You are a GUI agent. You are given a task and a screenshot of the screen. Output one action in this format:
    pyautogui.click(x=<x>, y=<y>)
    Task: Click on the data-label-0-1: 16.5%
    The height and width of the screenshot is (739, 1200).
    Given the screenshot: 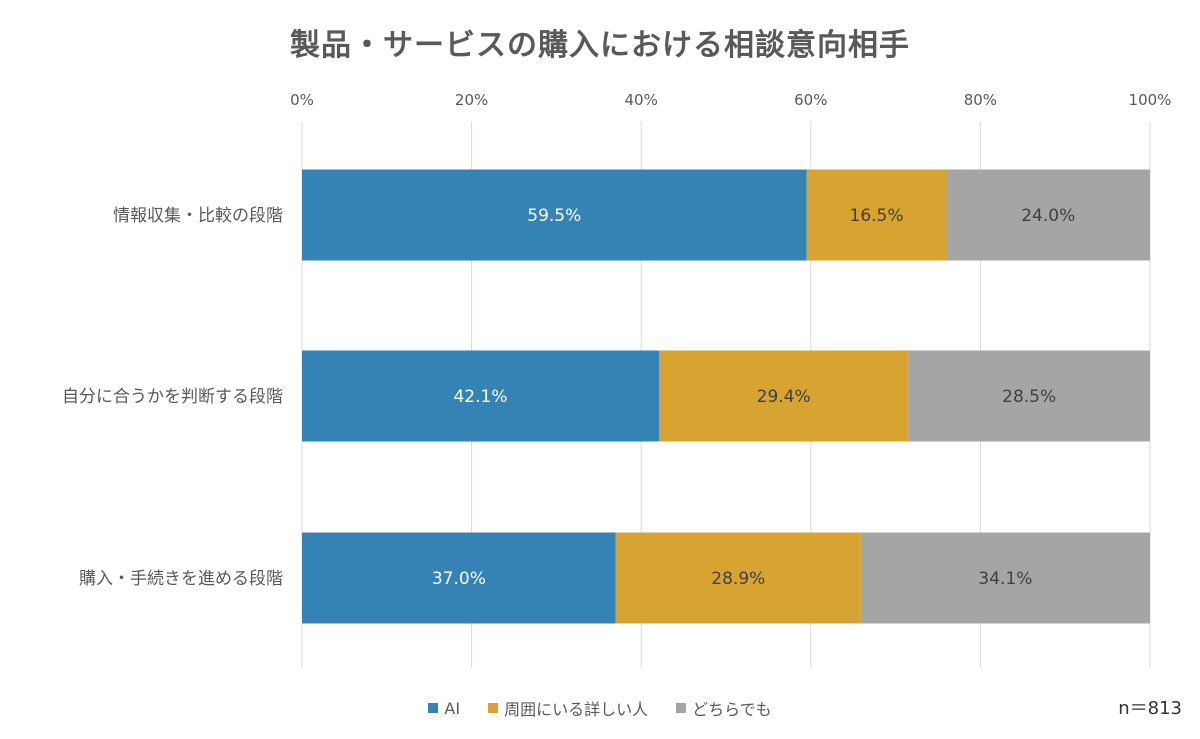 What is the action you would take?
    pyautogui.click(x=877, y=216)
    